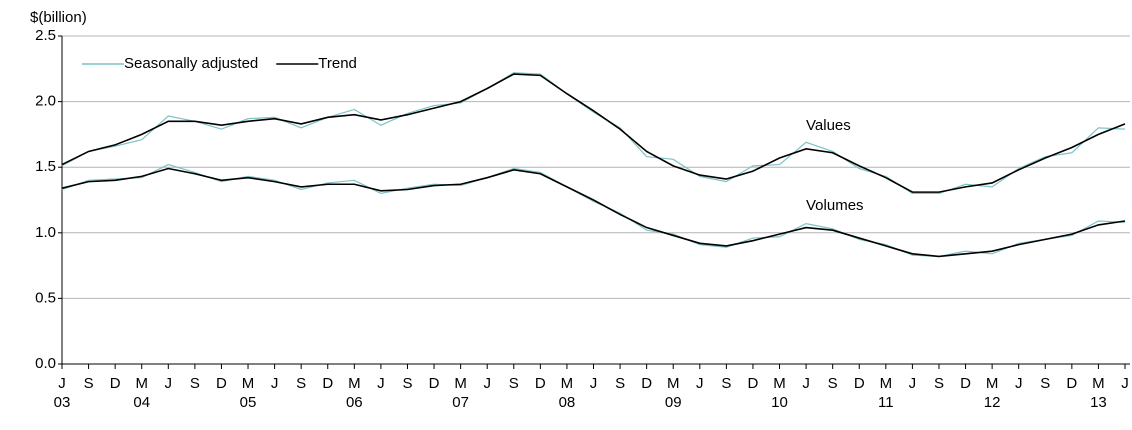 The image size is (1132, 430). What do you see at coordinates (779, 402) in the screenshot?
I see `x-year-label: 10` at bounding box center [779, 402].